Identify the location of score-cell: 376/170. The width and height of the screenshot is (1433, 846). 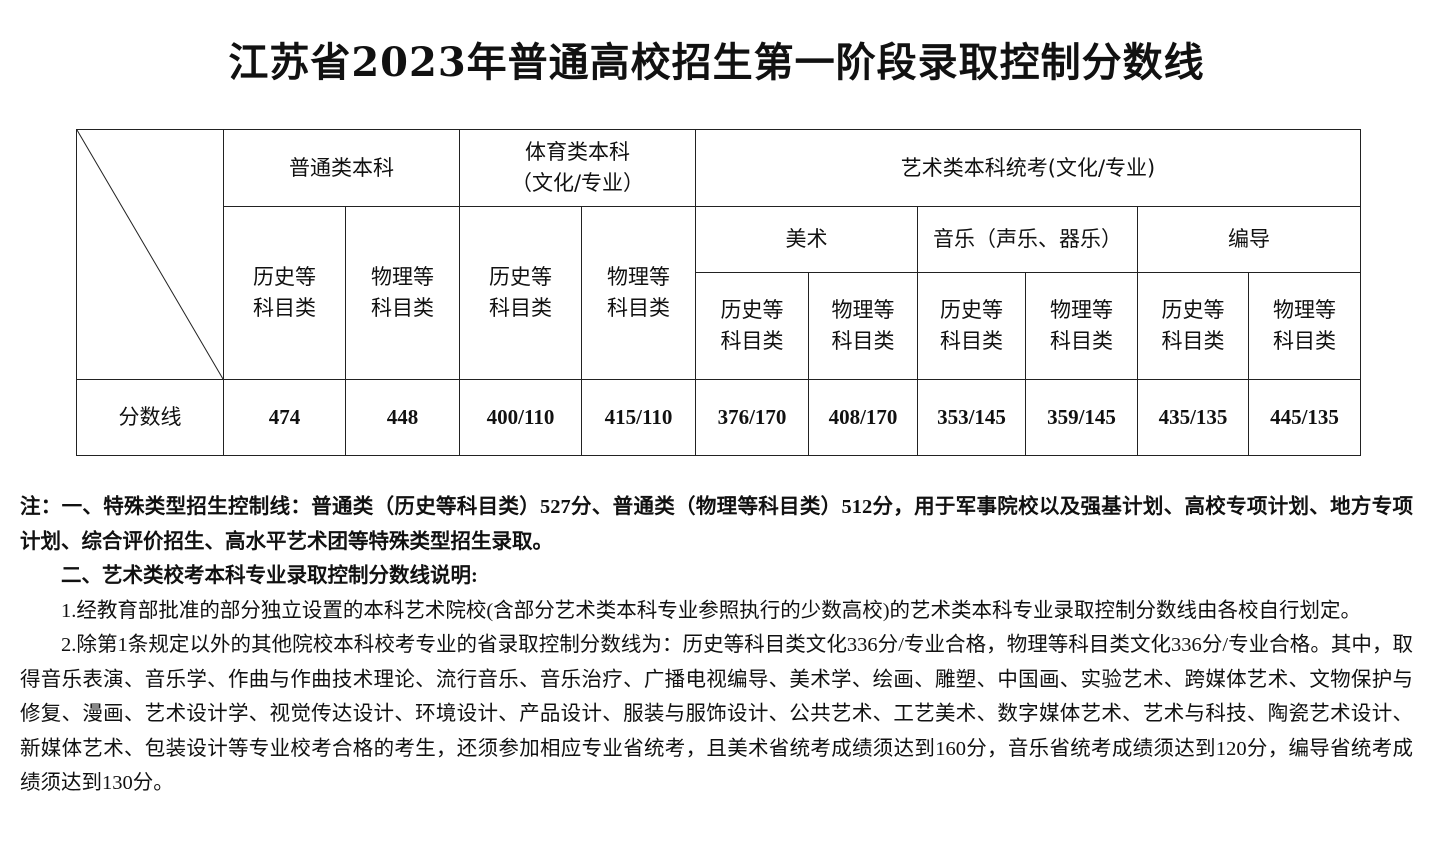
(752, 417).